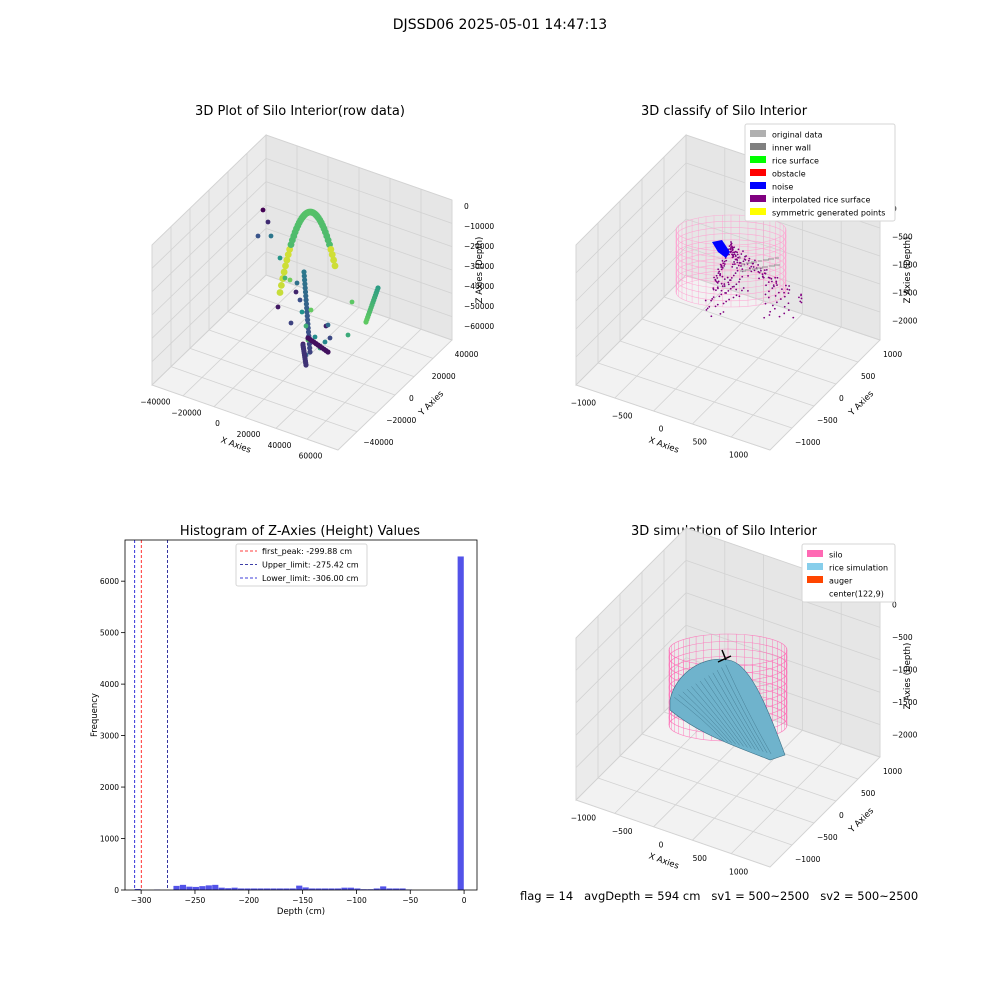  I want to click on raw-plot-title: 3D Plot of Silo Interior(row data), so click(300, 111).